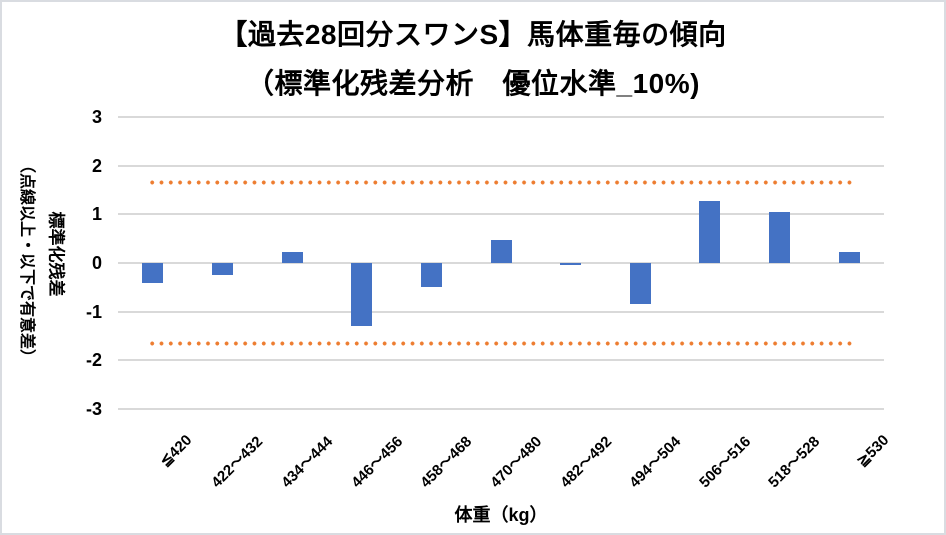 Image resolution: width=946 pixels, height=535 pixels. I want to click on x-tick-label: 494～504, so click(655, 462).